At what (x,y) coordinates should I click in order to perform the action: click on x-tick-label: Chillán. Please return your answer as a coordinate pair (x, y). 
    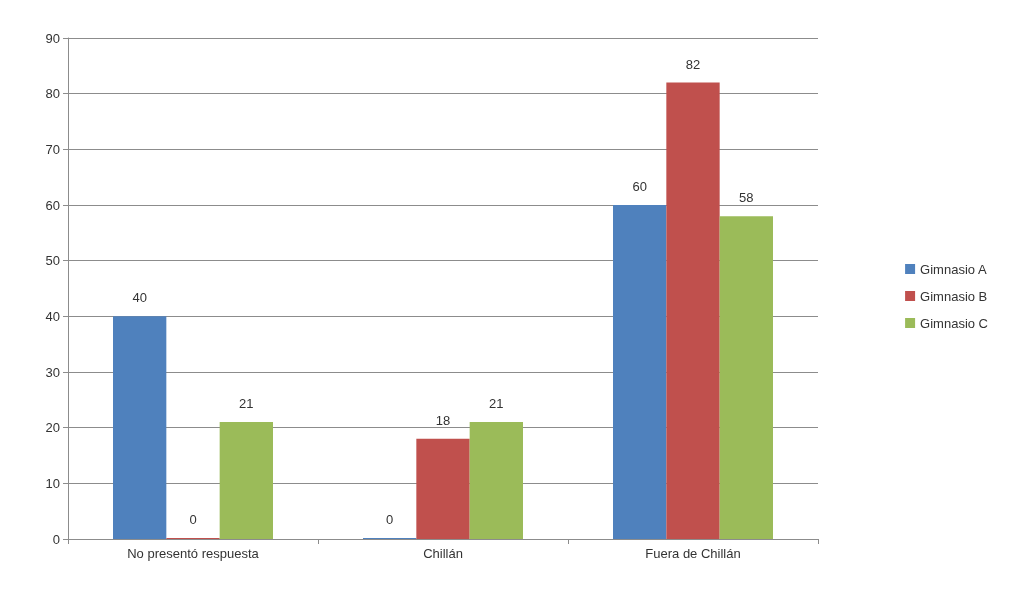
    Looking at the image, I should click on (443, 553).